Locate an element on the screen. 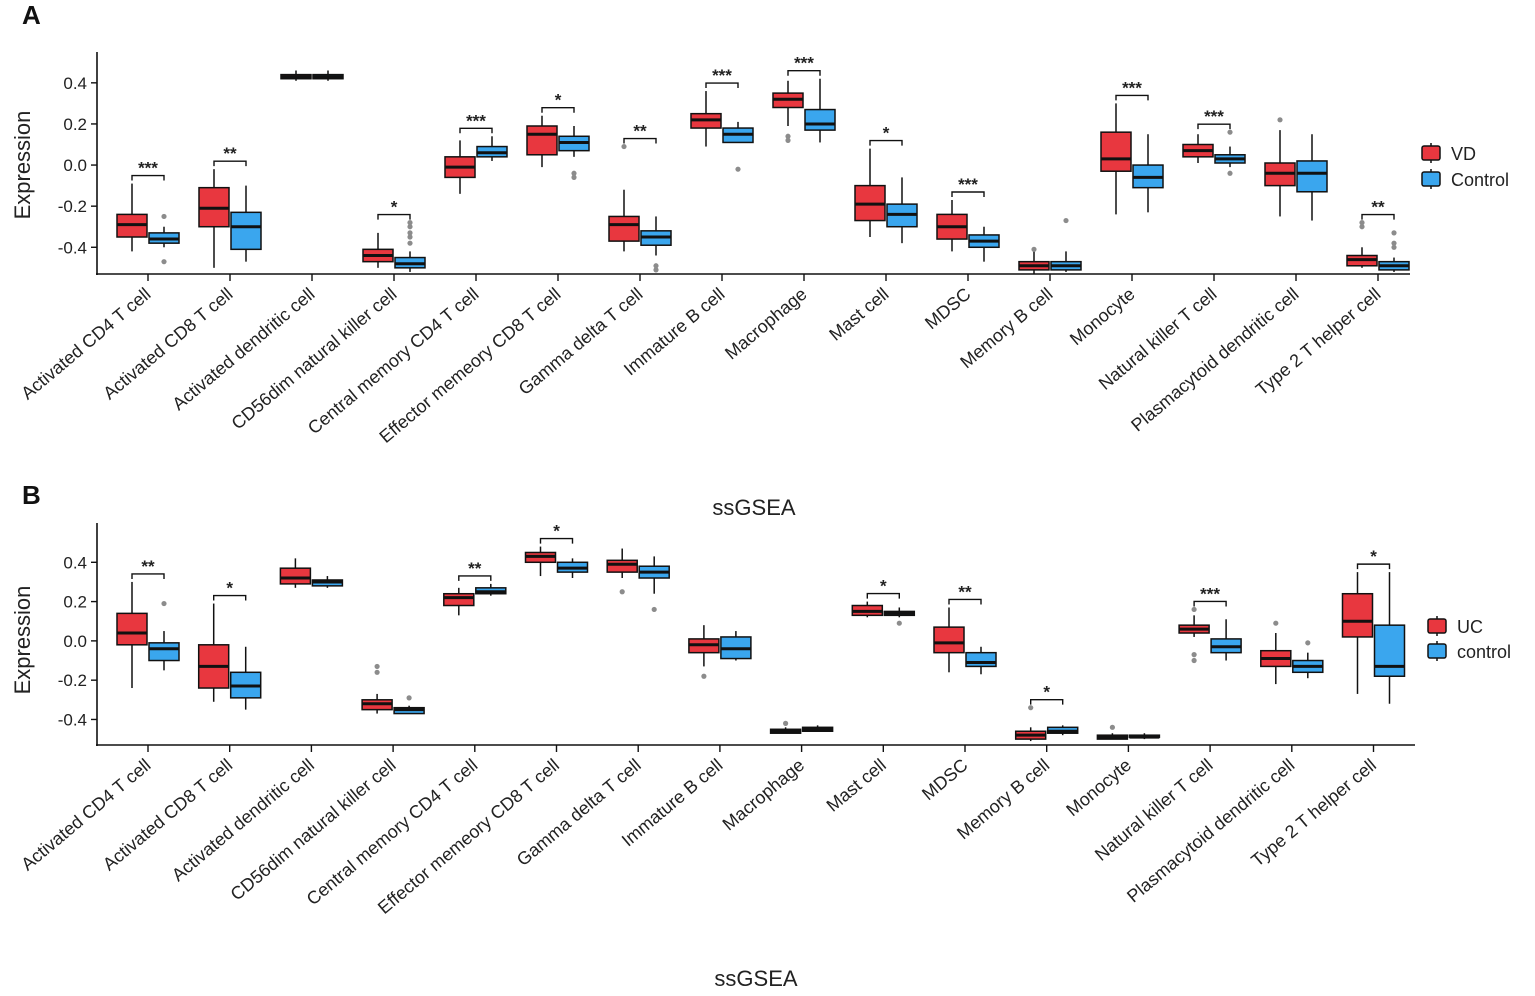 The height and width of the screenshot is (996, 1535). panel-label-b: B is located at coordinates (31, 495).